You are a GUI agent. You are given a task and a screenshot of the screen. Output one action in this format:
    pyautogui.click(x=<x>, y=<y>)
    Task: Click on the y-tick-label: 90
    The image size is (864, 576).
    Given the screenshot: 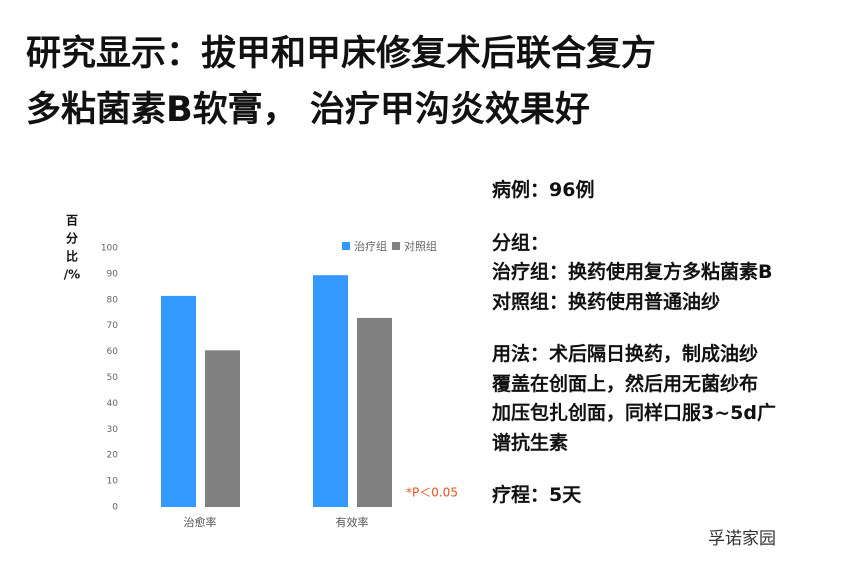 What is the action you would take?
    pyautogui.click(x=113, y=274)
    